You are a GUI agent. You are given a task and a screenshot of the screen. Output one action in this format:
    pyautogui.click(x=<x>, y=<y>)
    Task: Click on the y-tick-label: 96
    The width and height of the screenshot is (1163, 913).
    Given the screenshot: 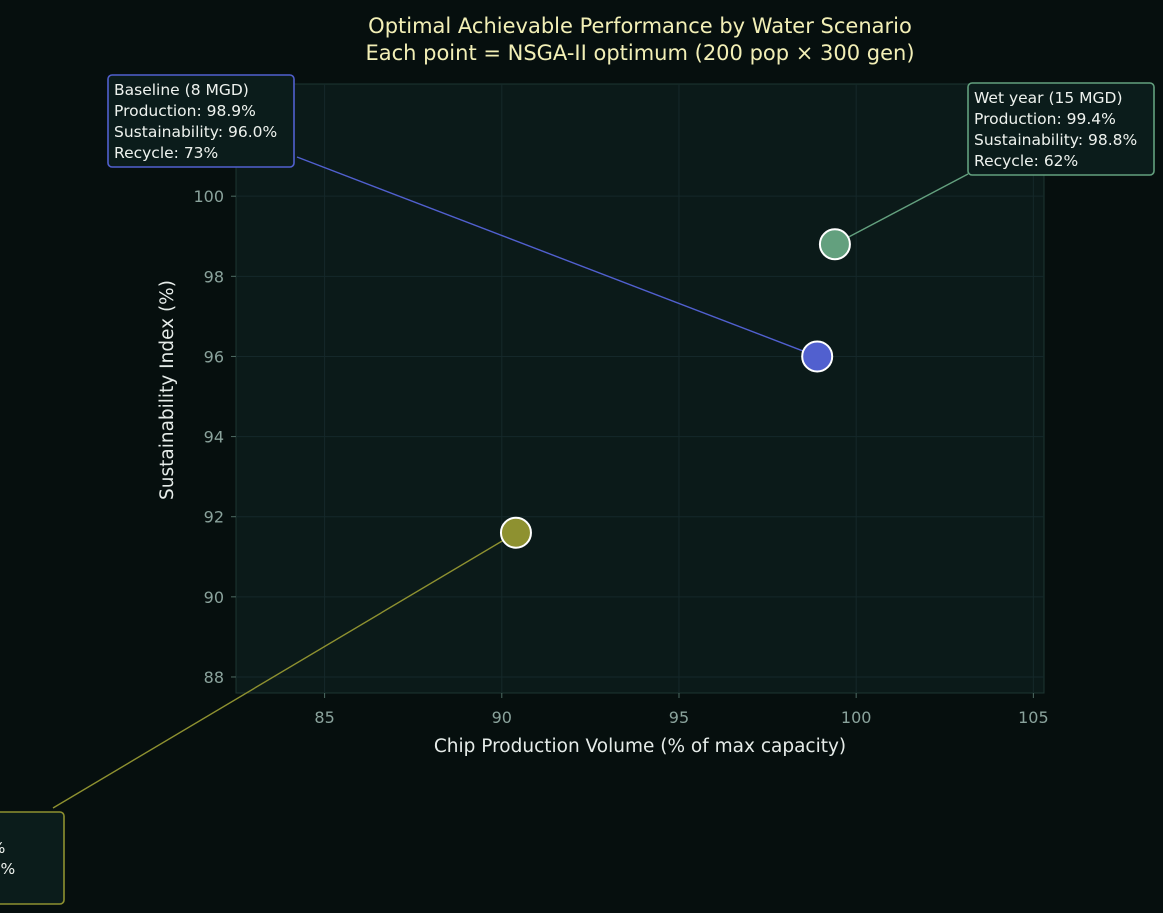 What is the action you would take?
    pyautogui.click(x=214, y=356)
    